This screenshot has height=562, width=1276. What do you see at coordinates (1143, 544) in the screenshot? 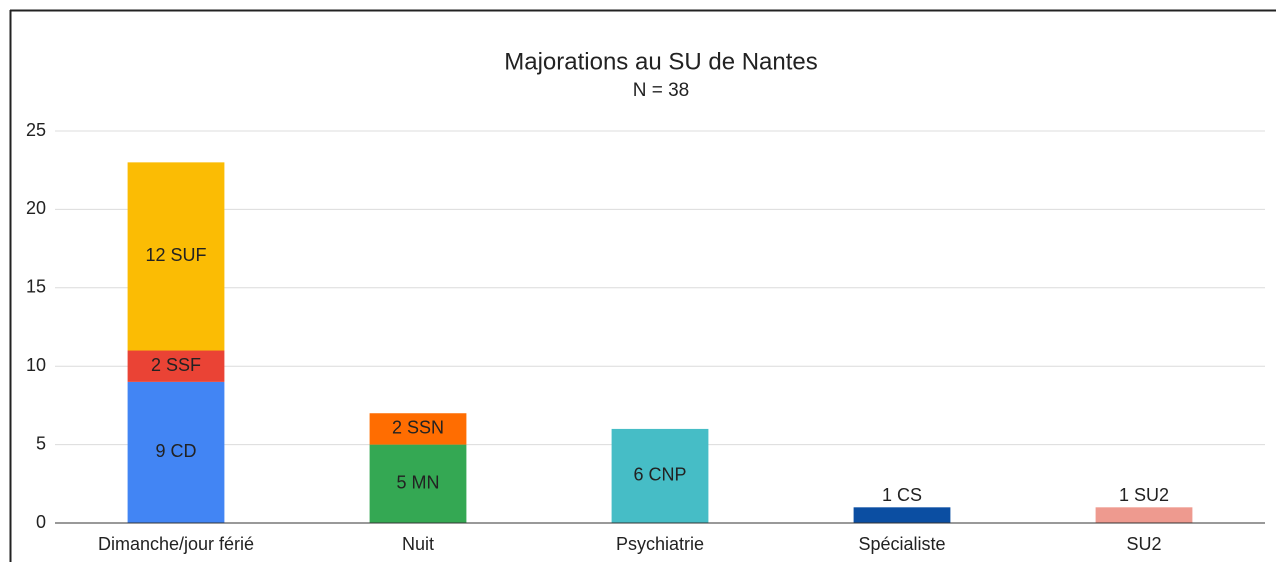
I see `x-tick-label: SU2` at bounding box center [1143, 544].